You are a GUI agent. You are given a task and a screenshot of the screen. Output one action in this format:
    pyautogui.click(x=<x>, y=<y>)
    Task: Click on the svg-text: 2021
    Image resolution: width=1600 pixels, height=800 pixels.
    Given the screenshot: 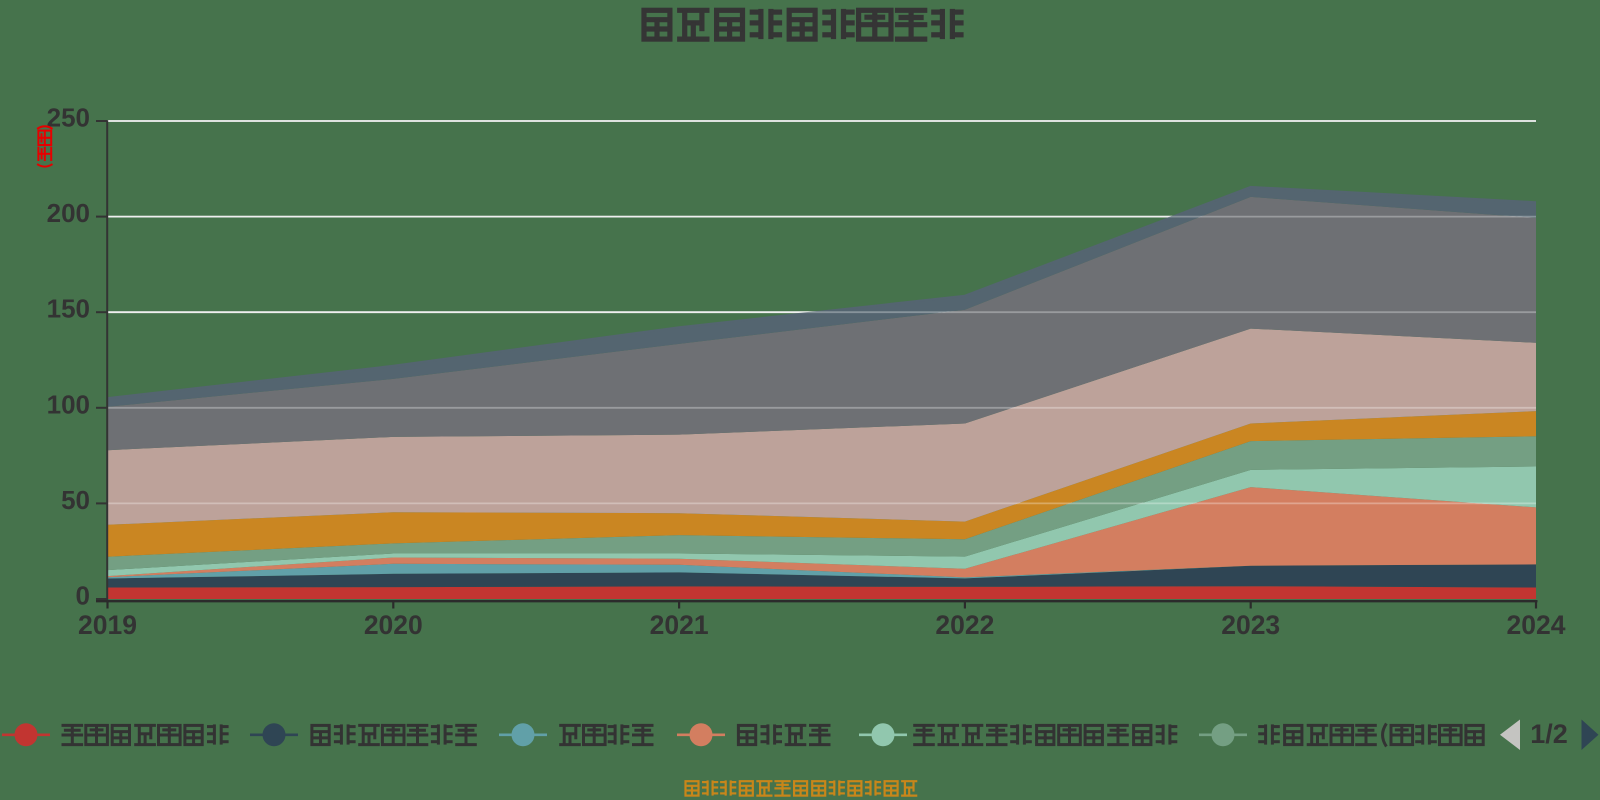 What is the action you would take?
    pyautogui.click(x=679, y=625)
    